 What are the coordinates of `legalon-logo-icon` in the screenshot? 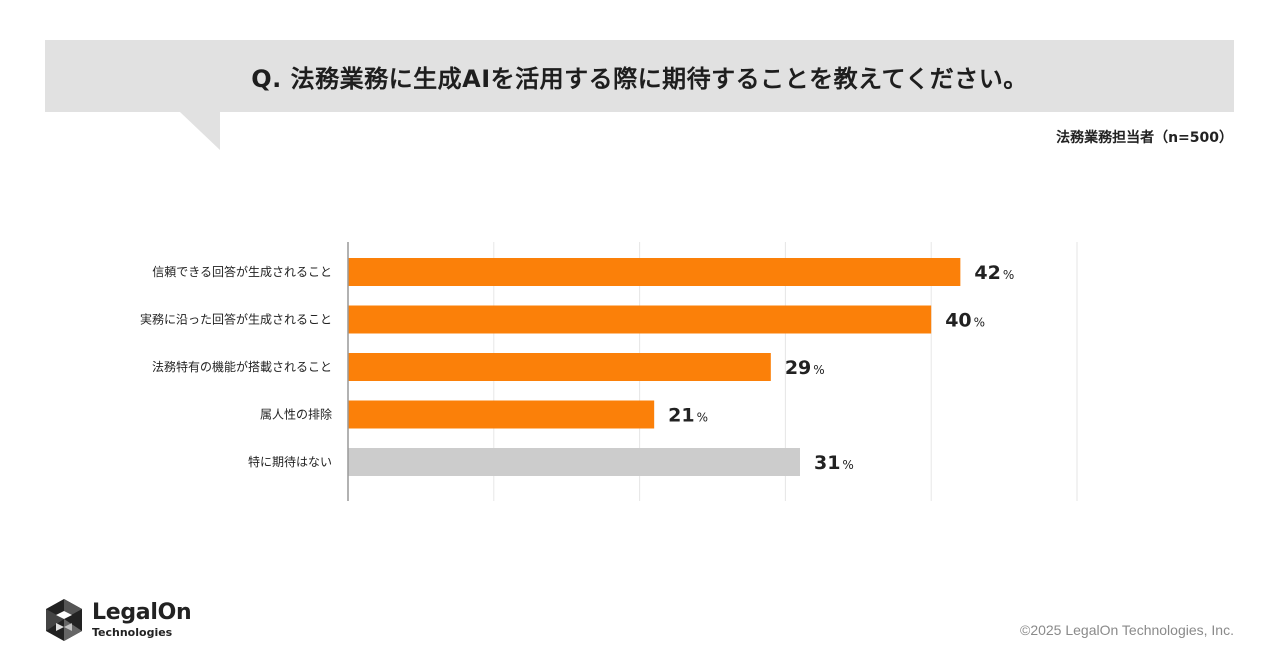 It's located at (64, 620).